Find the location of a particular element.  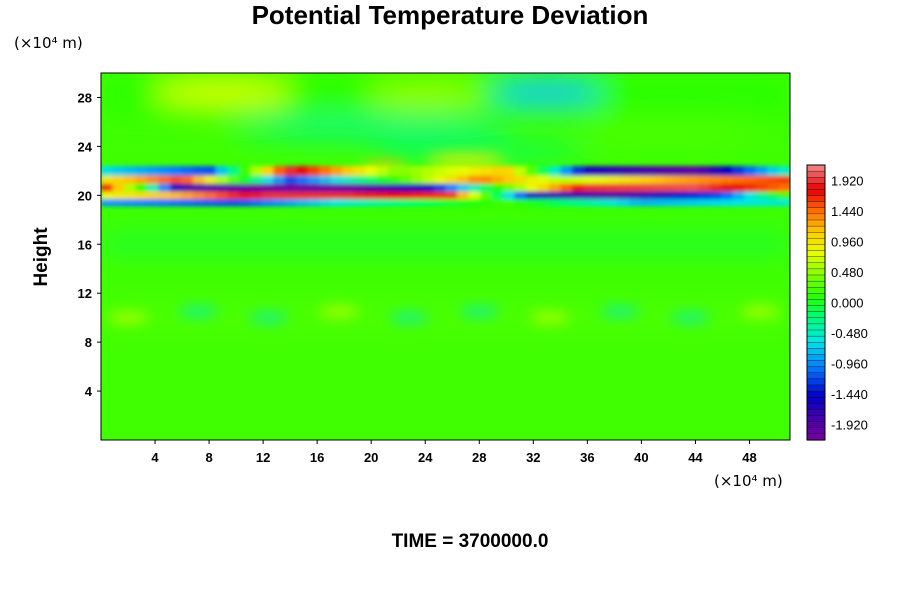

x-tick-label: 12 is located at coordinates (263, 457).